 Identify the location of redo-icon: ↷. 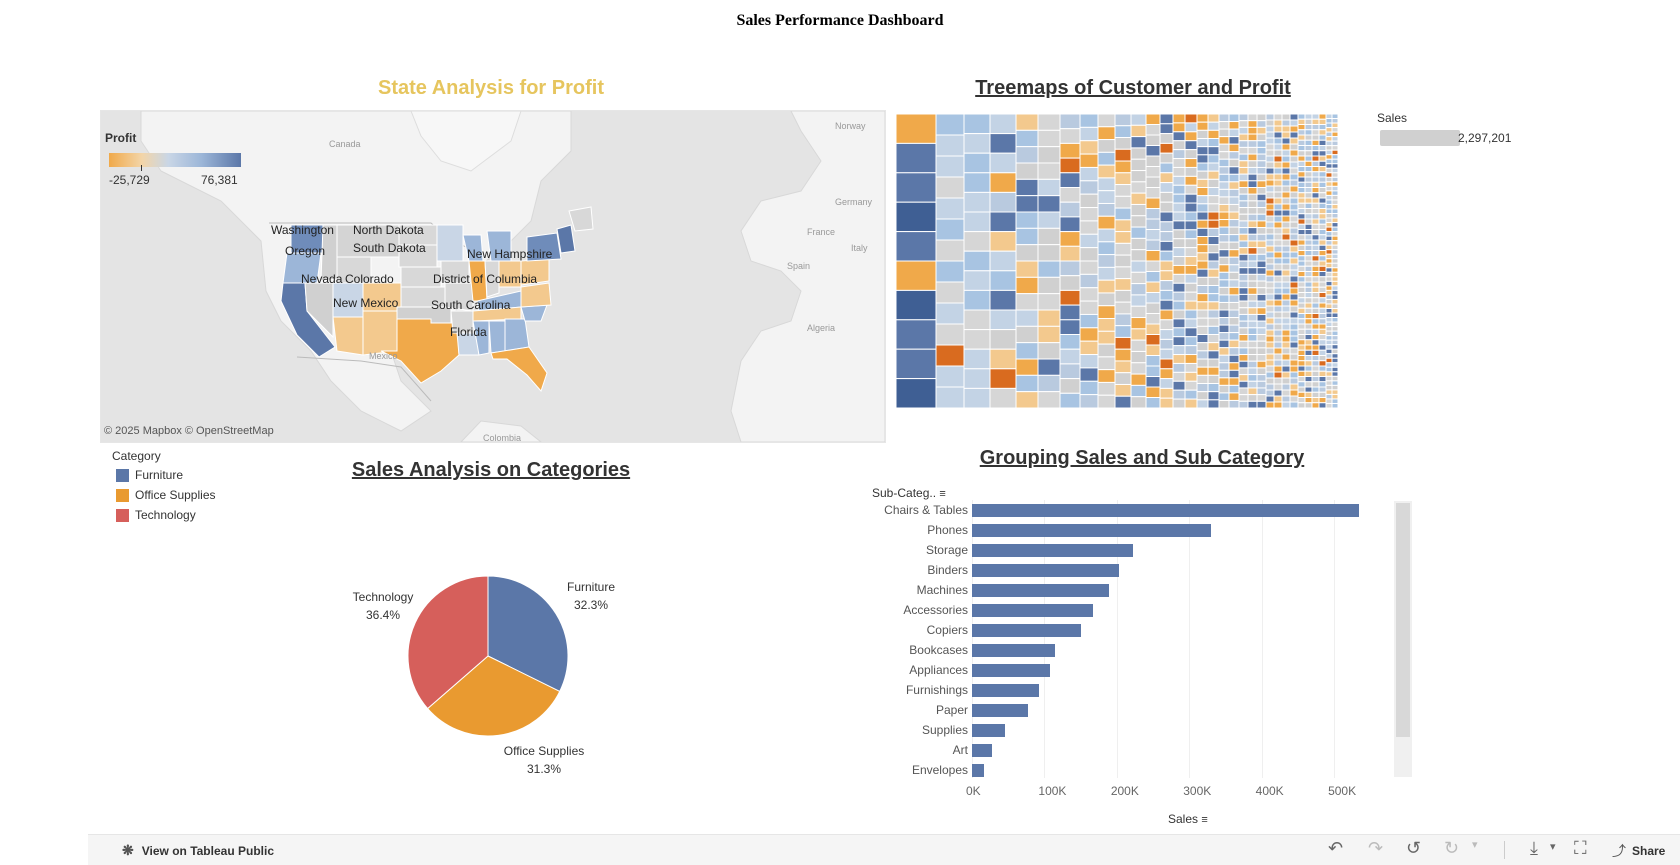
(1376, 848).